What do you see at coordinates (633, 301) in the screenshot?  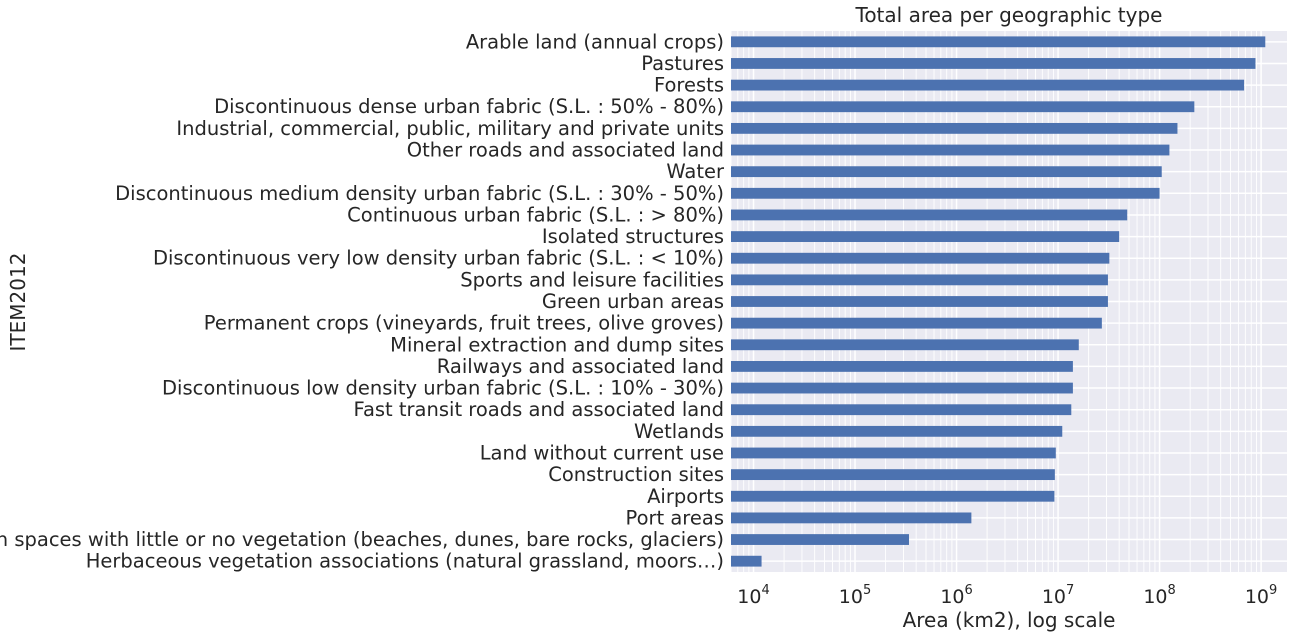 I see `y-tick-label: Green urban areas` at bounding box center [633, 301].